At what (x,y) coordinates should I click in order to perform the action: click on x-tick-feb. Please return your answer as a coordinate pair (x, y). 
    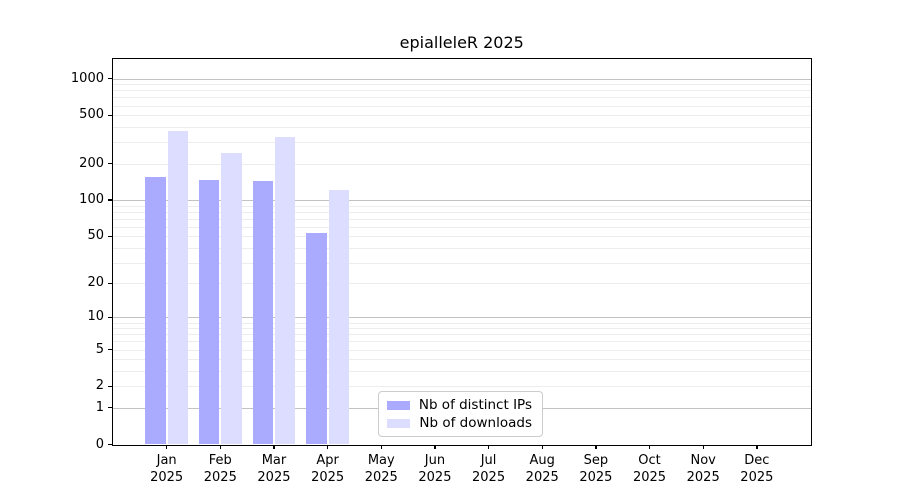
    Looking at the image, I should click on (220, 446).